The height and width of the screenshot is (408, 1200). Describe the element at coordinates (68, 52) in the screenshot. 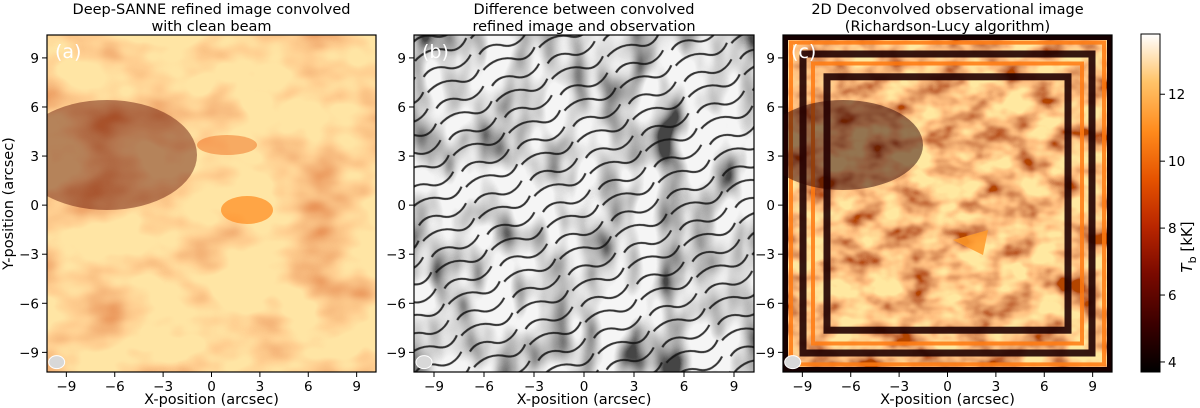

I see `panel-label: (a)` at that location.